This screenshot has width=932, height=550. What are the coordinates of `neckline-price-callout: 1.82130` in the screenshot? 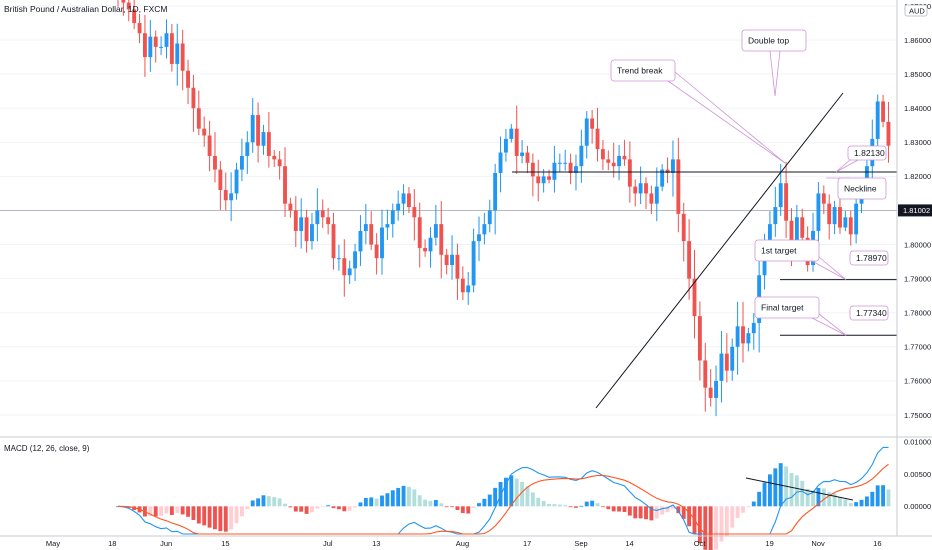 It's located at (861, 159).